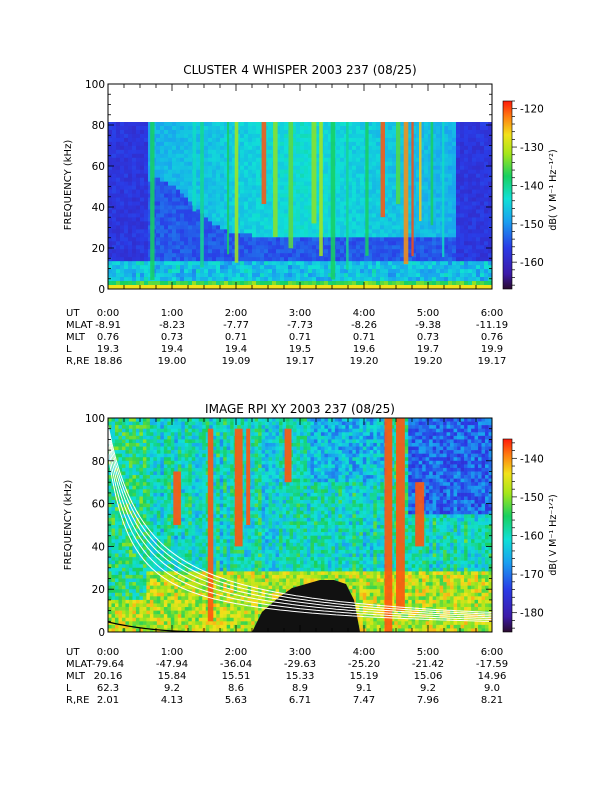 The width and height of the screenshot is (600, 800). What do you see at coordinates (507, 195) in the screenshot?
I see `colorbar` at bounding box center [507, 195].